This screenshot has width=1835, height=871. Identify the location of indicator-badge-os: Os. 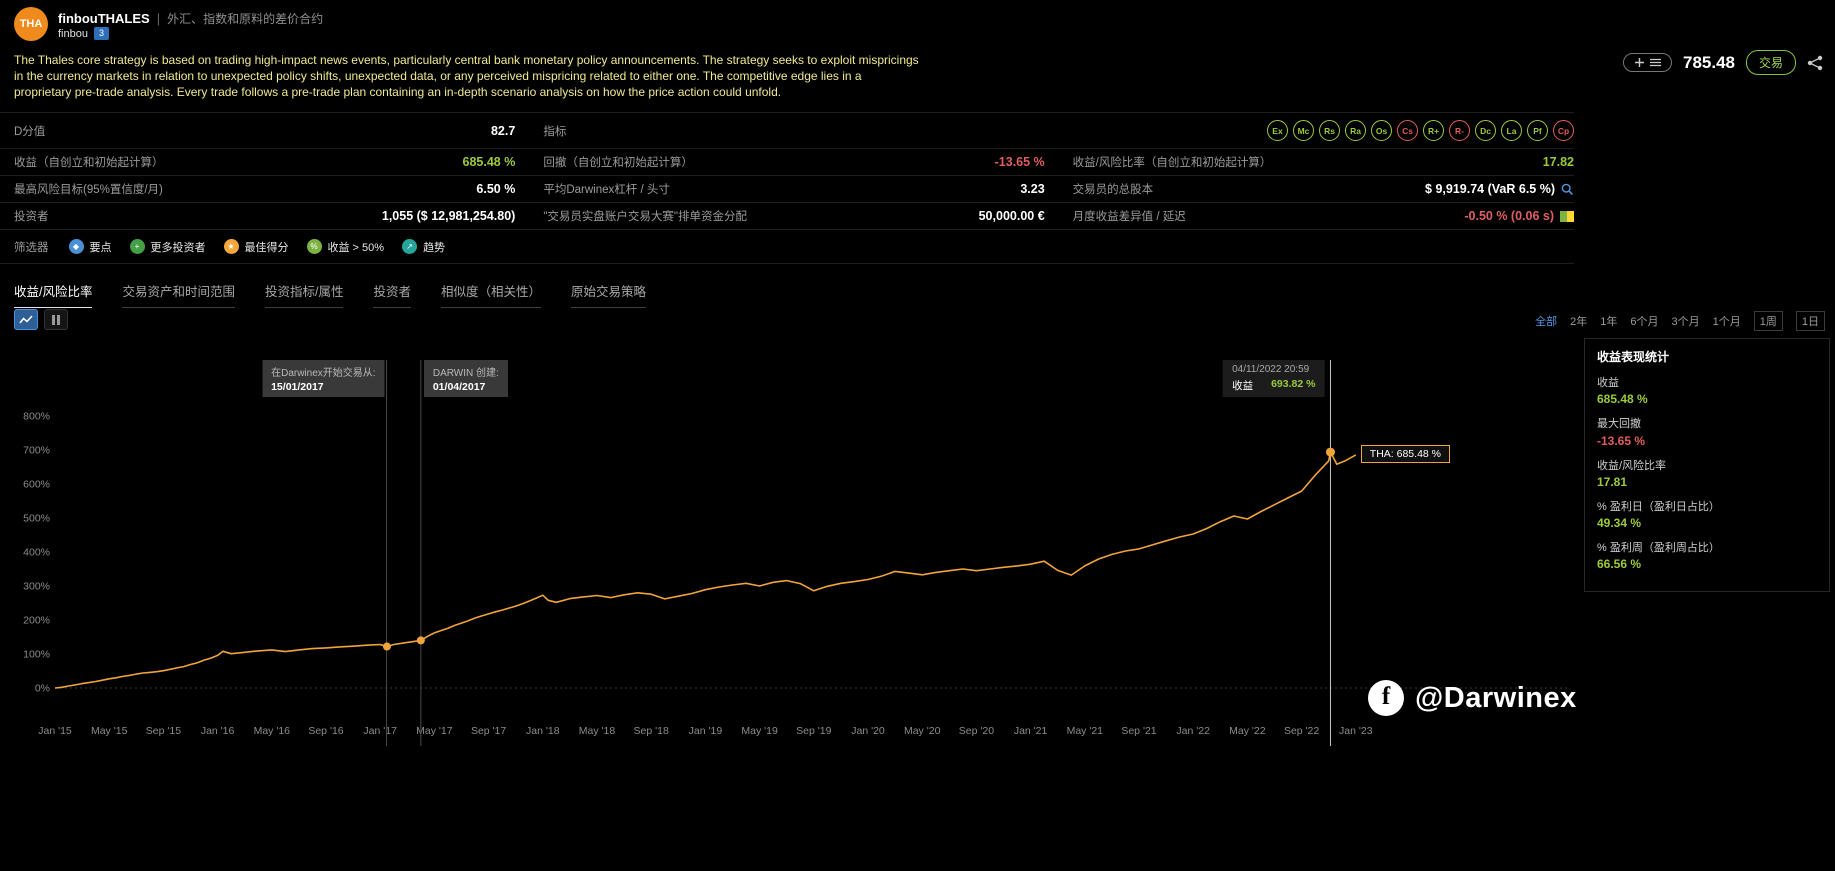
(1381, 130).